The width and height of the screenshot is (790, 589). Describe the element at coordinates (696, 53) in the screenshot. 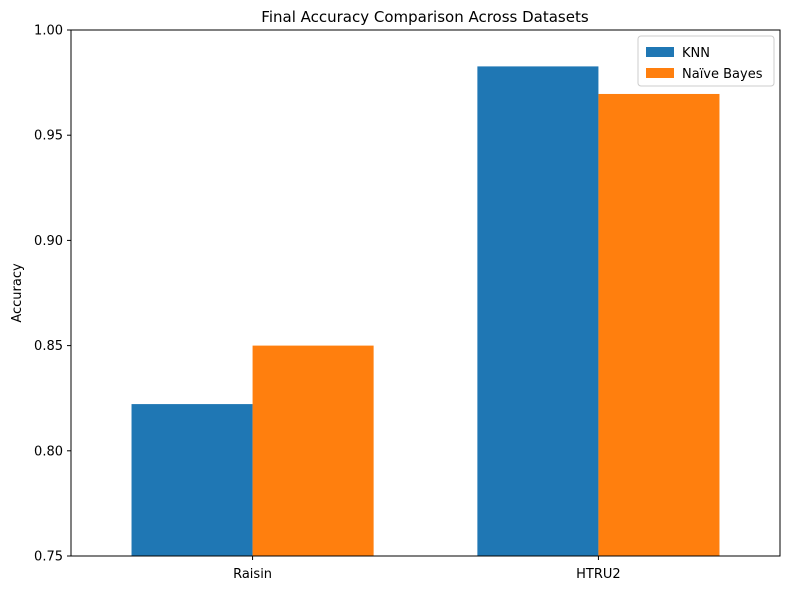

I see `legend-label: KNN` at that location.